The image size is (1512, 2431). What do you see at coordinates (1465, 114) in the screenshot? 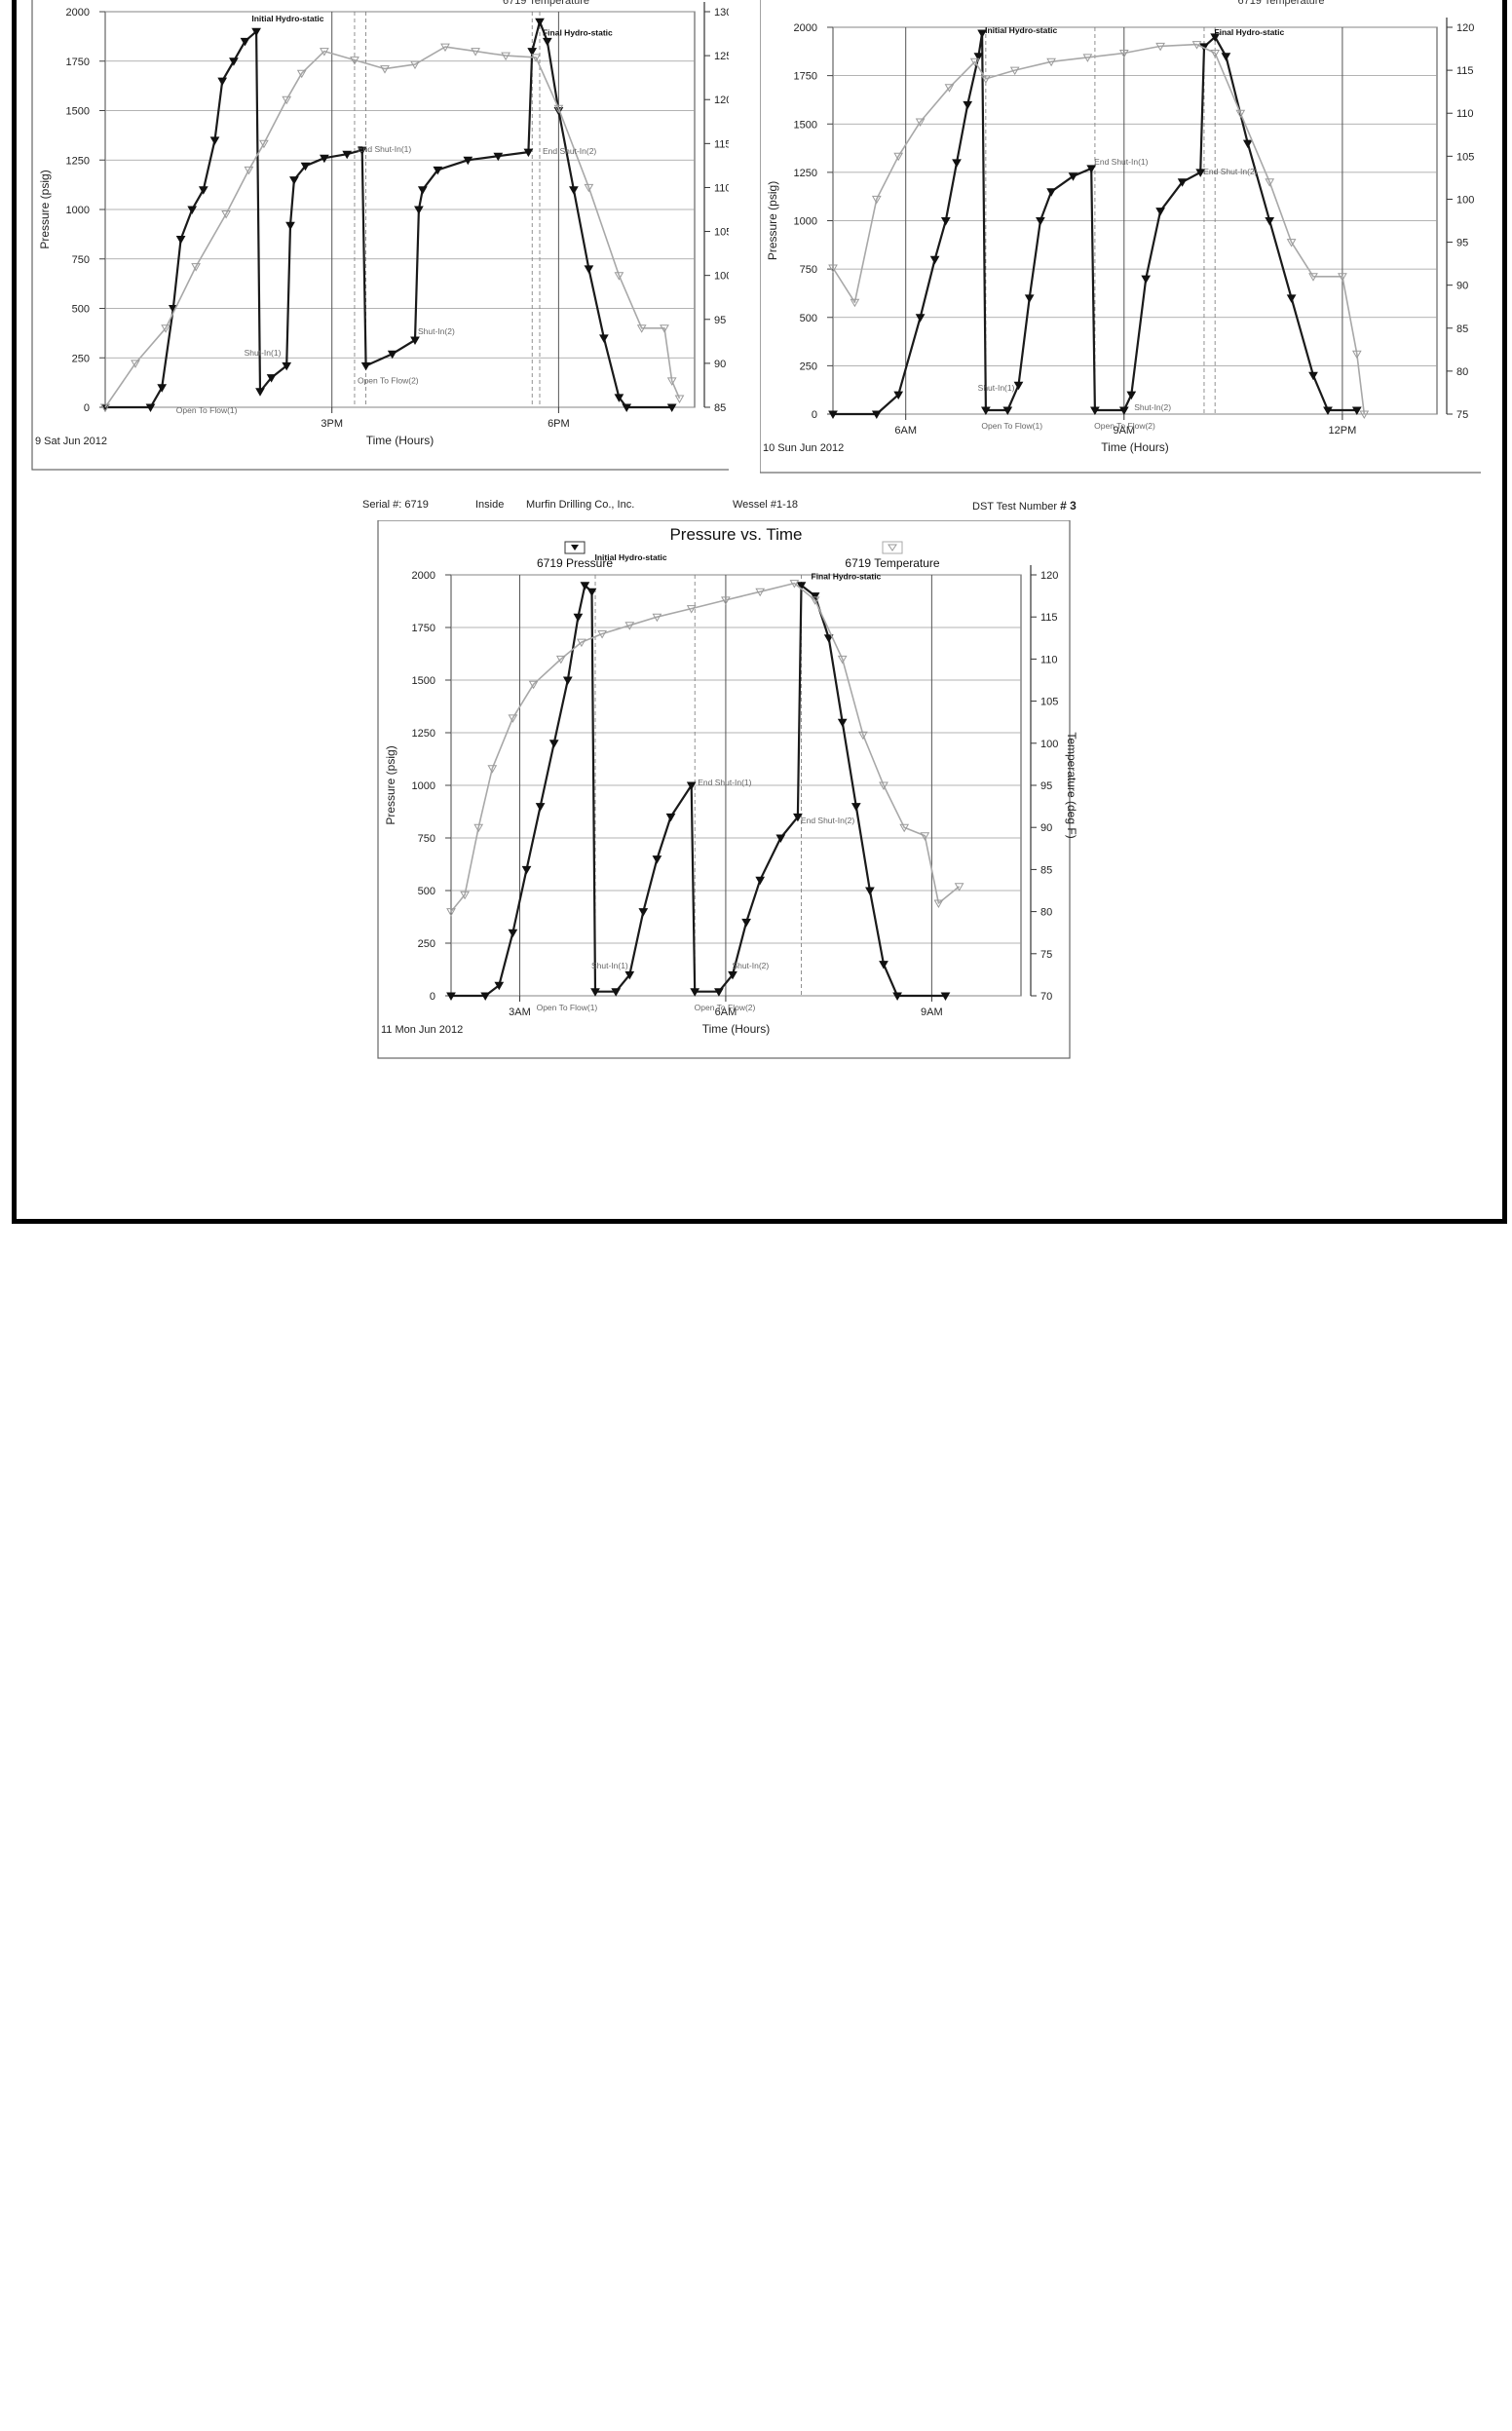
I see `y2-tick-label: 110` at bounding box center [1465, 114].